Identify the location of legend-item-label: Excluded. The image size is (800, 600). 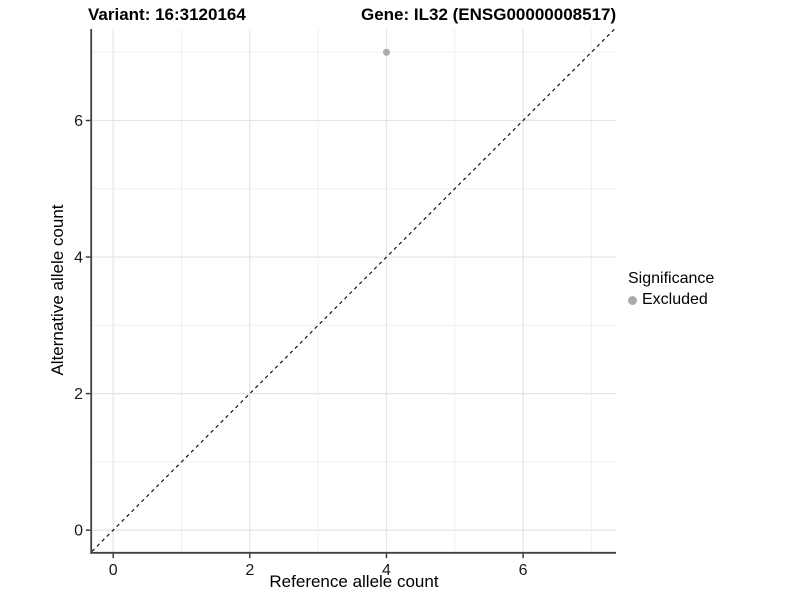
(675, 299).